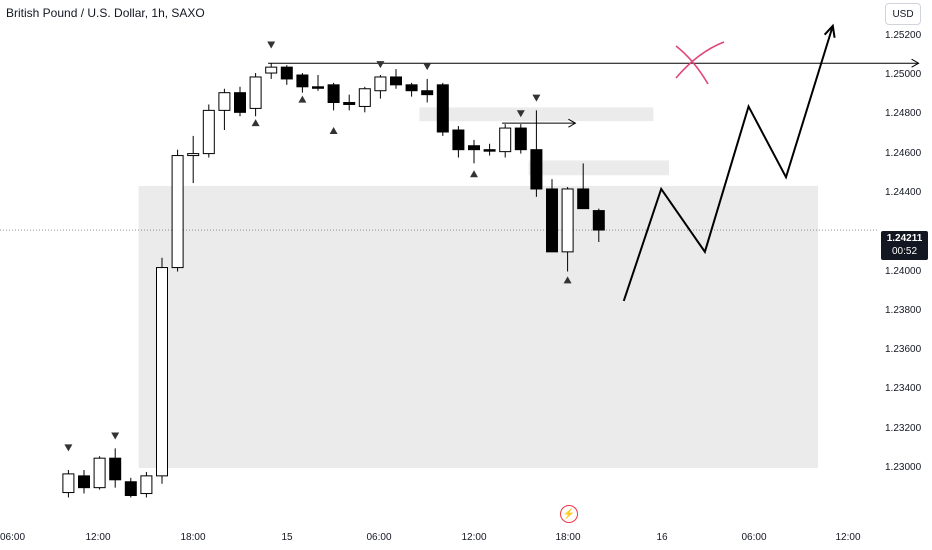 This screenshot has height=550, width=932. What do you see at coordinates (569, 514) in the screenshot?
I see `lightning-icon: ⚡` at bounding box center [569, 514].